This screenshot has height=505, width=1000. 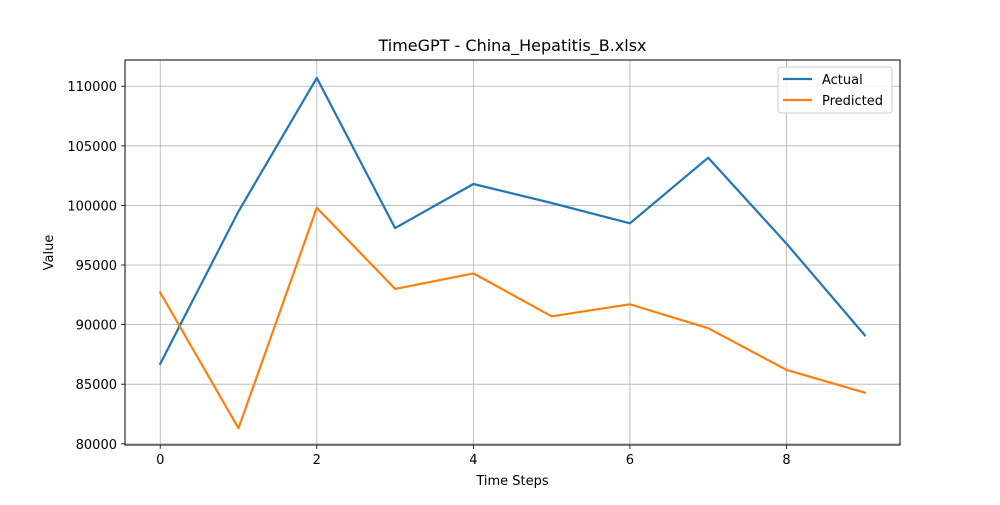 What do you see at coordinates (512, 481) in the screenshot?
I see `x-axis-label: Time Steps` at bounding box center [512, 481].